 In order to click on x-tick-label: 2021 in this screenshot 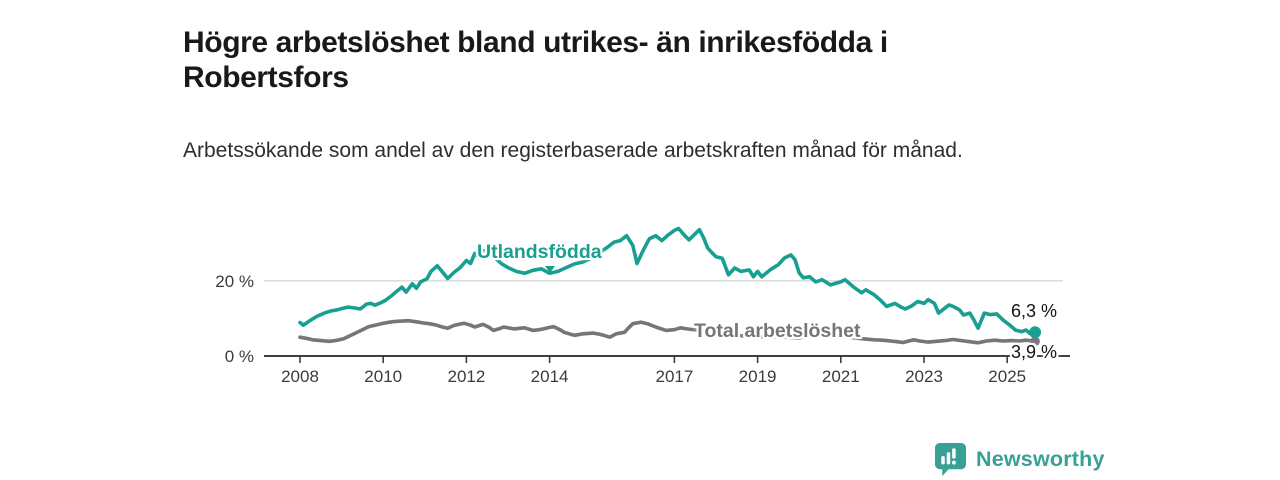, I will do `click(841, 376)`.